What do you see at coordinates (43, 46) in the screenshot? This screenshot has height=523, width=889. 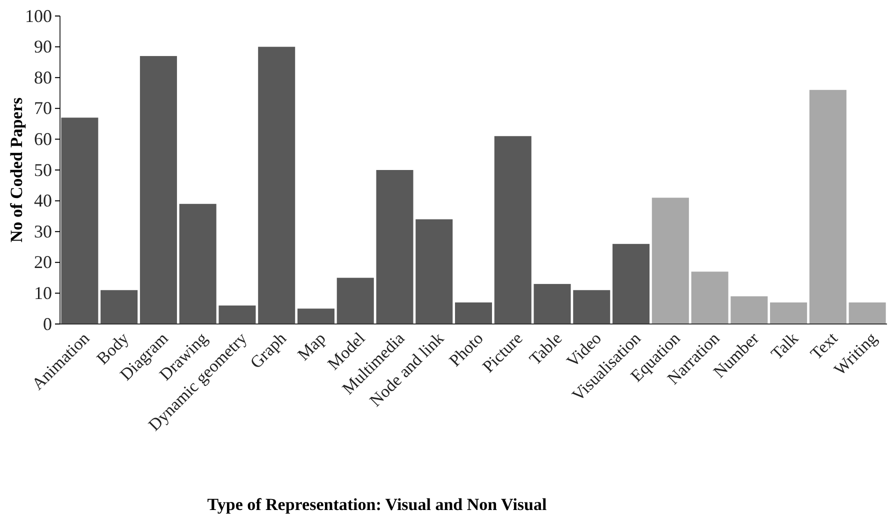 I see `y-tick-label: 90` at bounding box center [43, 46].